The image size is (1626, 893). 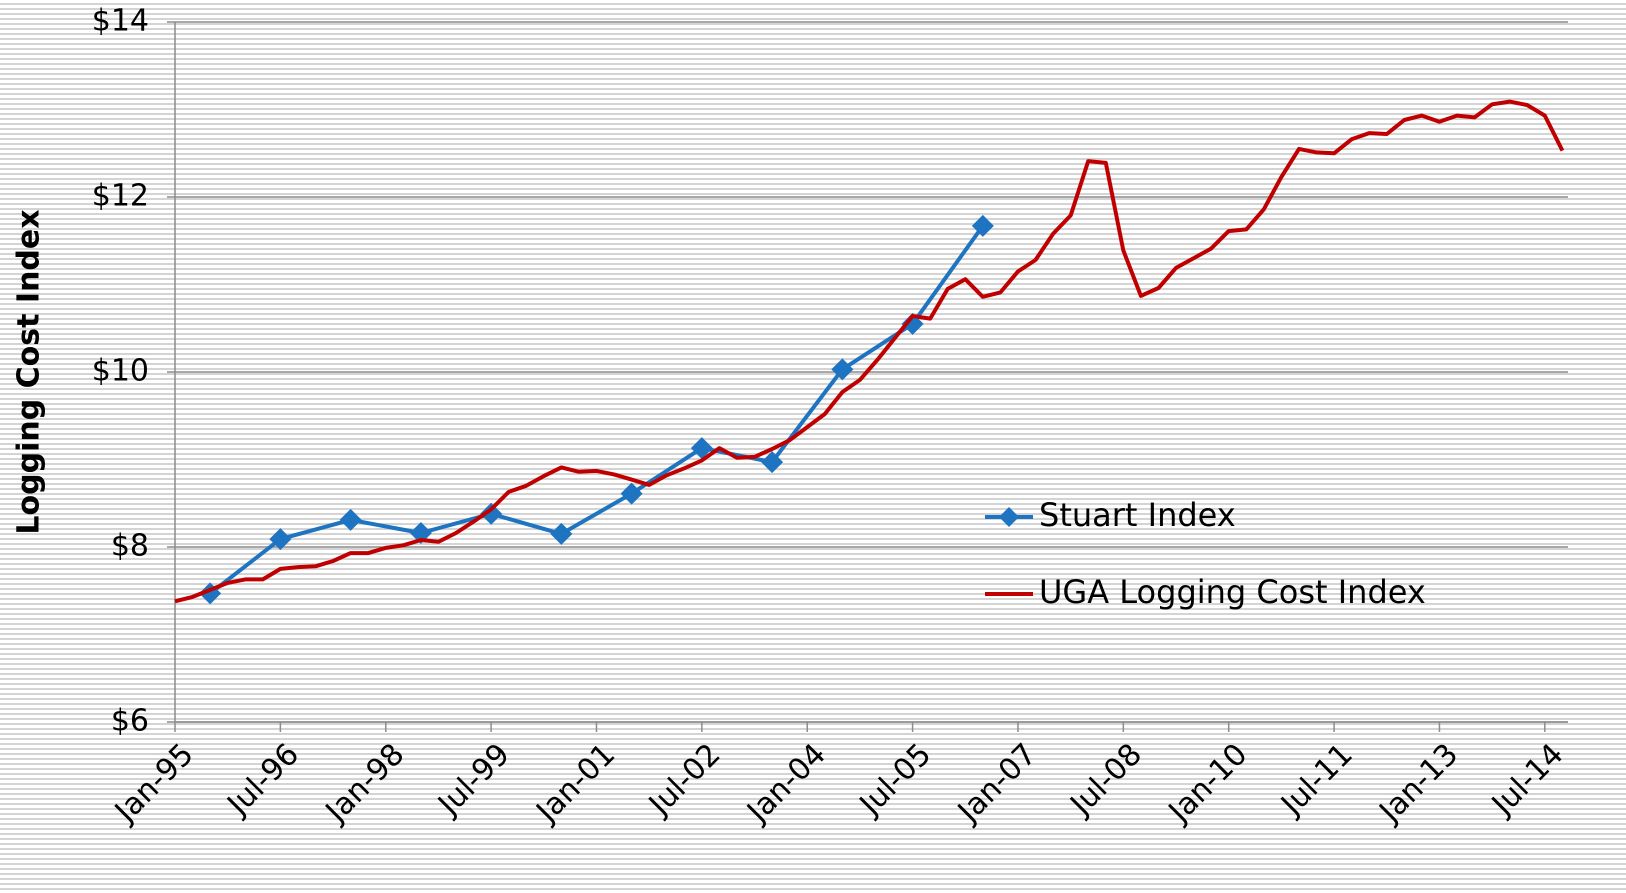 I want to click on legend-marker, so click(x=1009, y=517).